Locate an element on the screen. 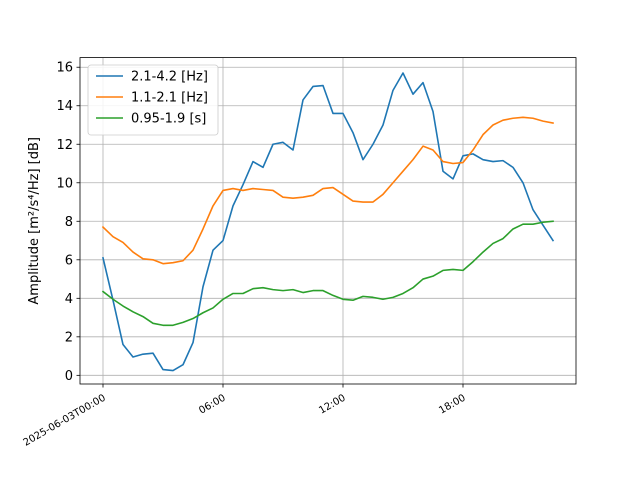 Image resolution: width=640 pixels, height=480 pixels. y-tick-label: 0 is located at coordinates (69, 376).